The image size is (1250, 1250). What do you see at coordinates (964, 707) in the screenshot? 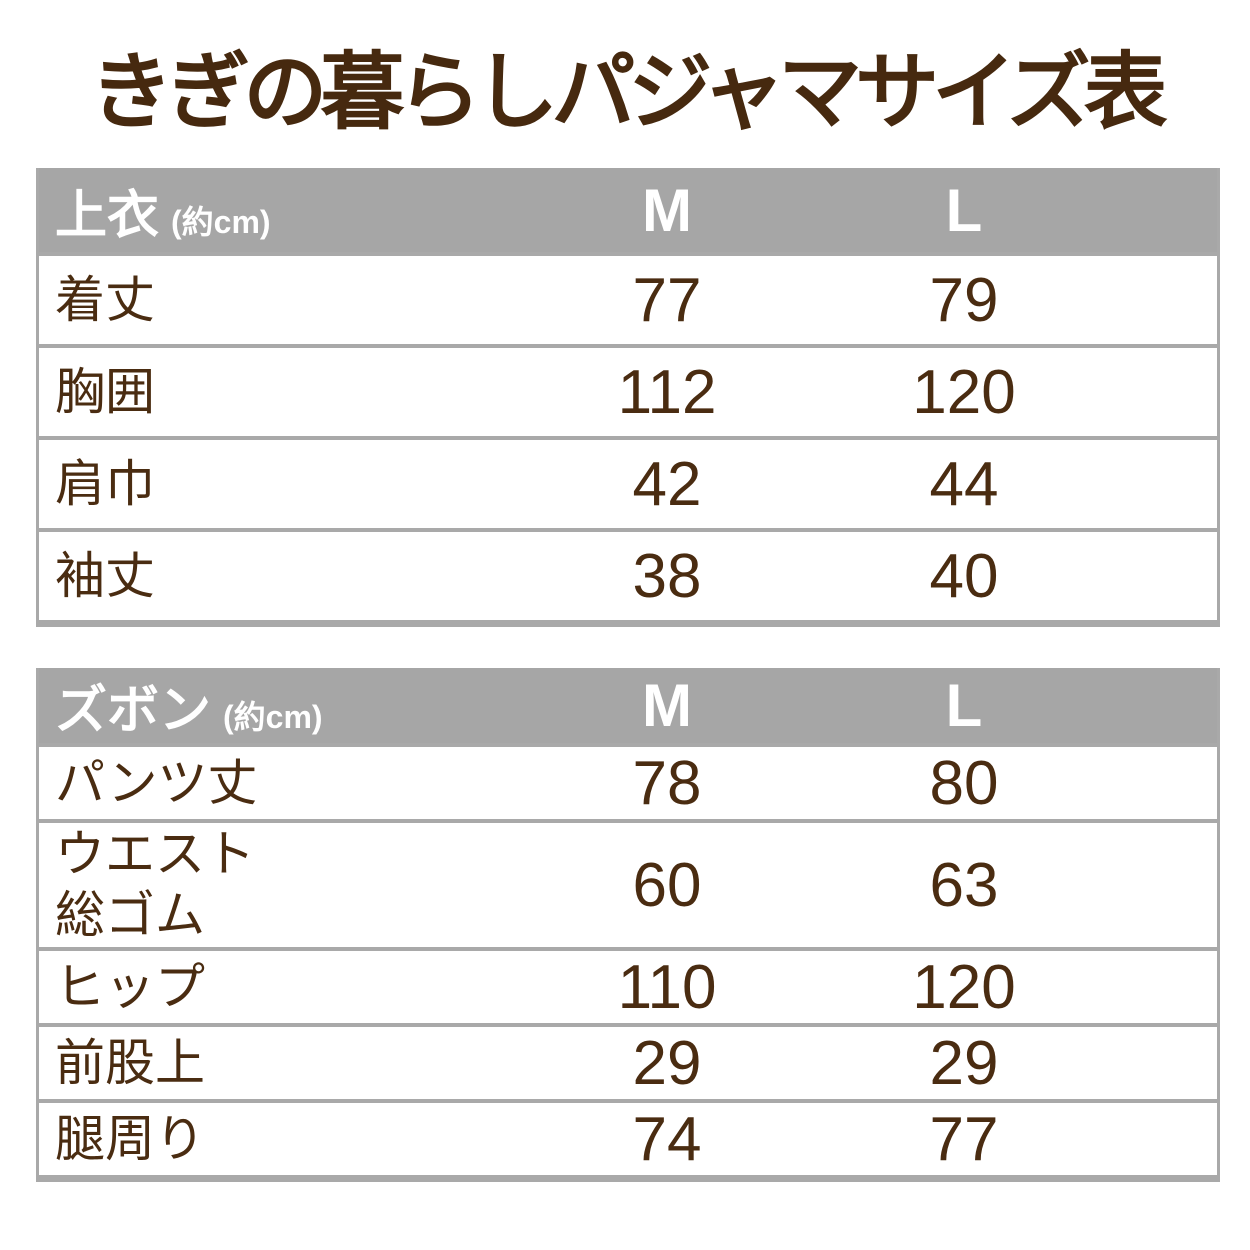
I see `pants-header-size-l: L` at bounding box center [964, 707].